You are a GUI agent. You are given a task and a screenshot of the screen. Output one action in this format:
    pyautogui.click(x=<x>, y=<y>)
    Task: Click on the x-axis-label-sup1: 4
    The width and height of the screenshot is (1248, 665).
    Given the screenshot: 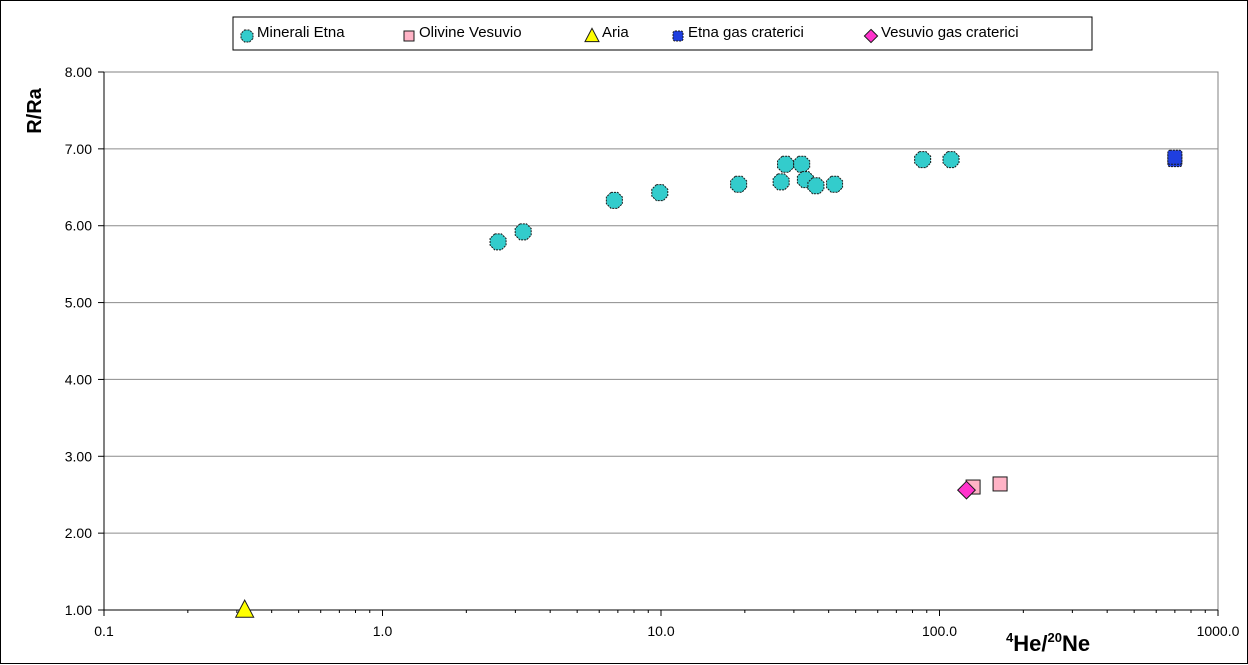 What is the action you would take?
    pyautogui.click(x=1010, y=637)
    